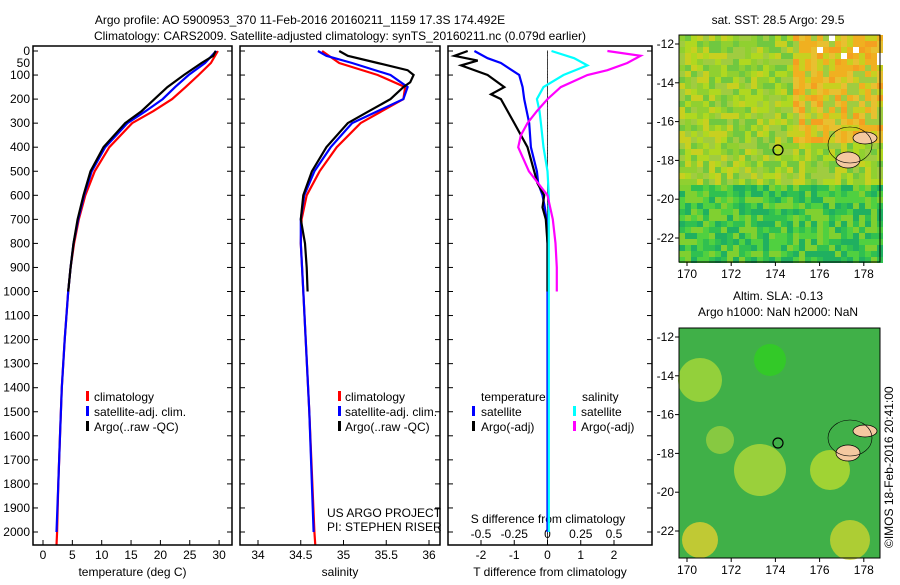 The width and height of the screenshot is (900, 585). Describe the element at coordinates (124, 397) in the screenshot. I see `legend-label: climatology` at that location.